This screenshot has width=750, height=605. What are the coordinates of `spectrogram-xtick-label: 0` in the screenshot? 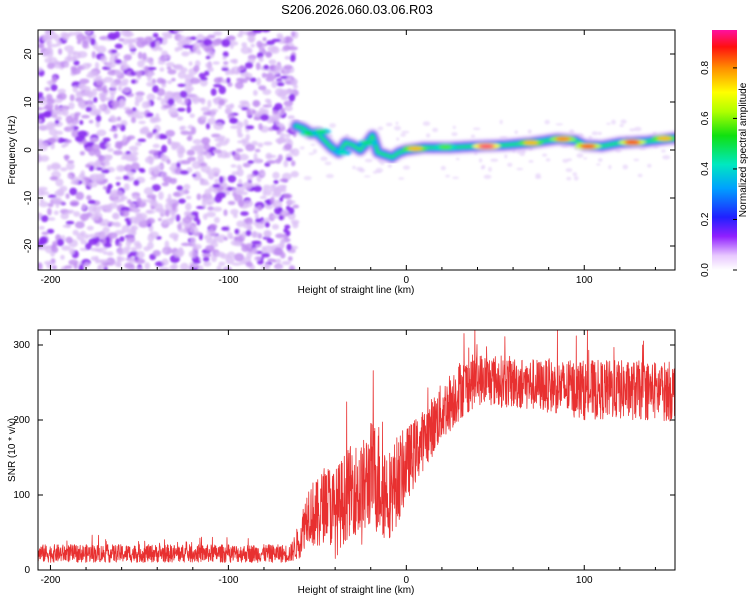 It's located at (407, 280).